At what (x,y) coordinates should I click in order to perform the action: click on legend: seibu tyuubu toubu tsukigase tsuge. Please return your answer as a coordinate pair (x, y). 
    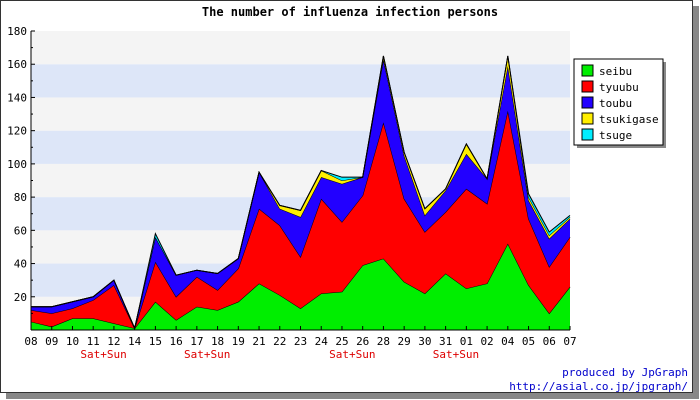
    Looking at the image, I should click on (619, 103).